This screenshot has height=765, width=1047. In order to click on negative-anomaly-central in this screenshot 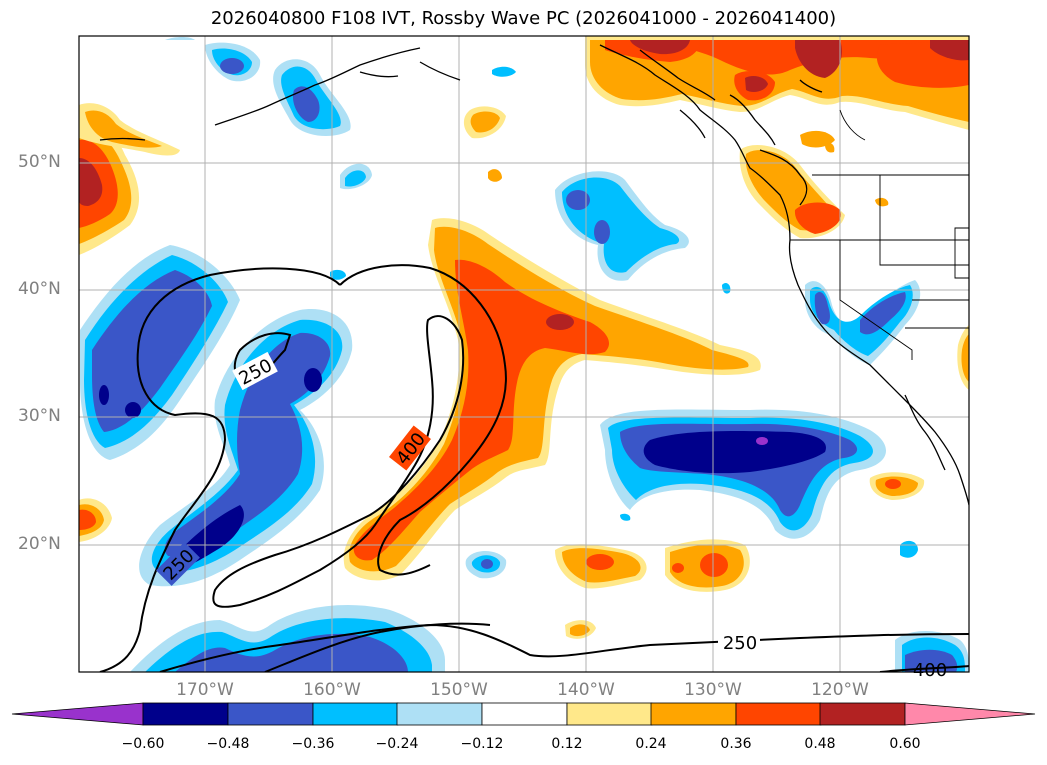, I will do `click(246, 448)`.